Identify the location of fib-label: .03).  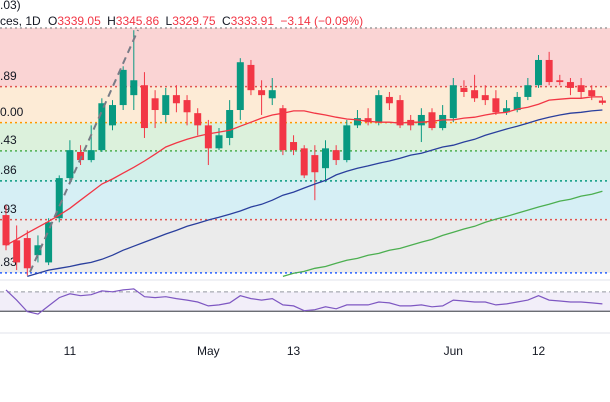
(10, 6).